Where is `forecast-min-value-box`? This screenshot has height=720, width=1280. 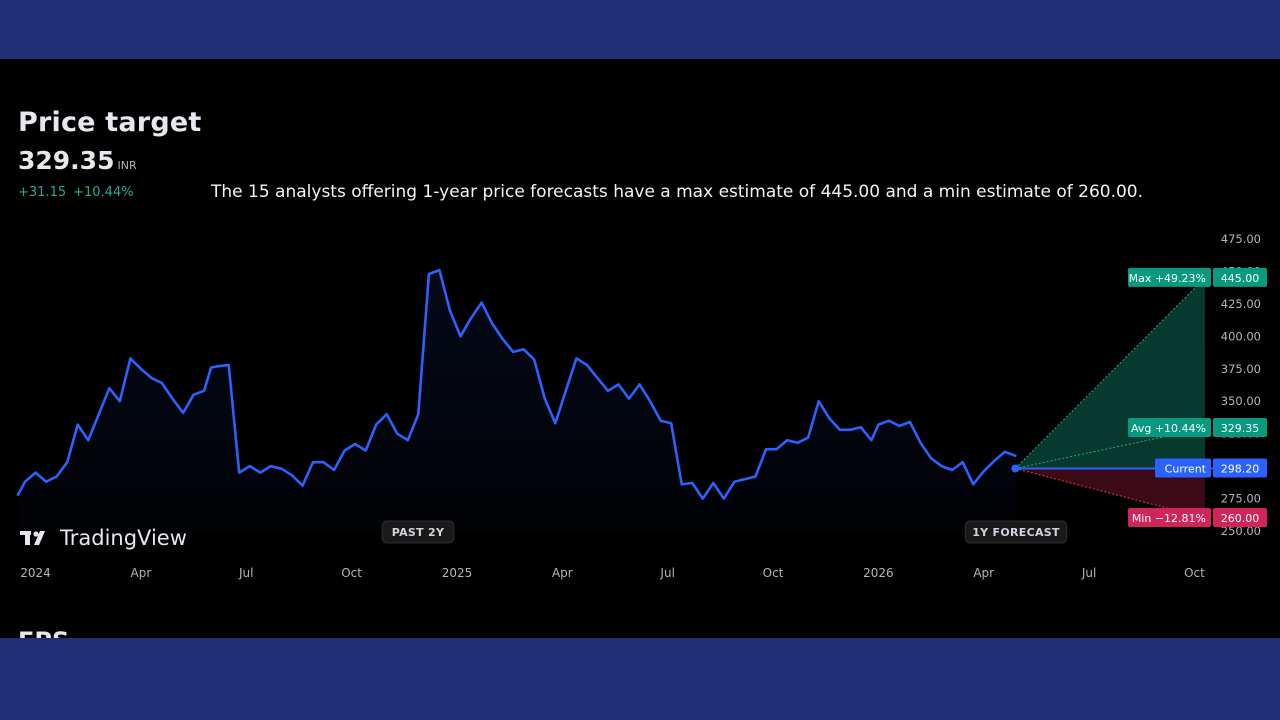 forecast-min-value-box is located at coordinates (1240, 518).